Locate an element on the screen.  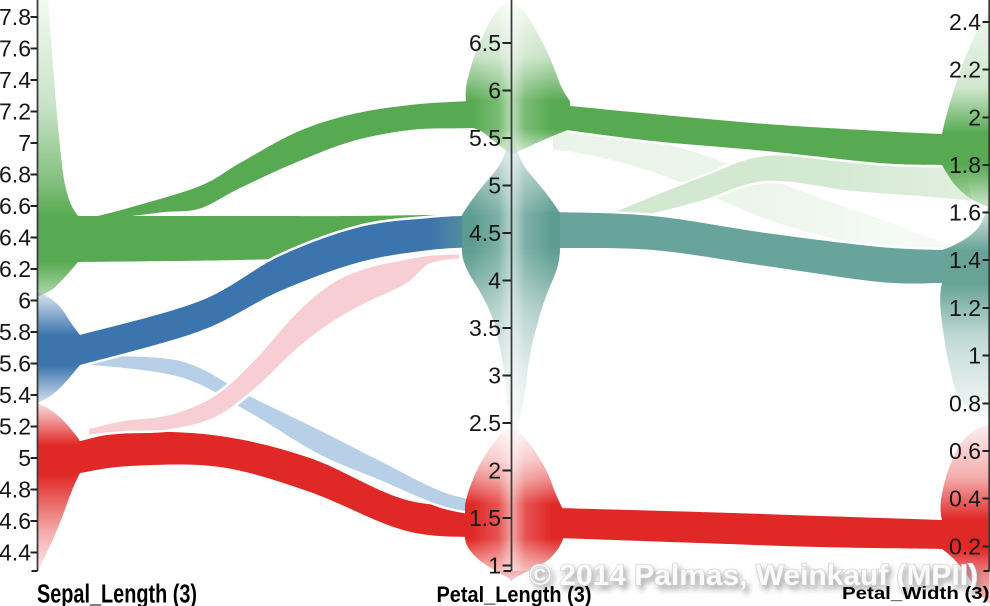
svg-text: 1.5 is located at coordinates (485, 518).